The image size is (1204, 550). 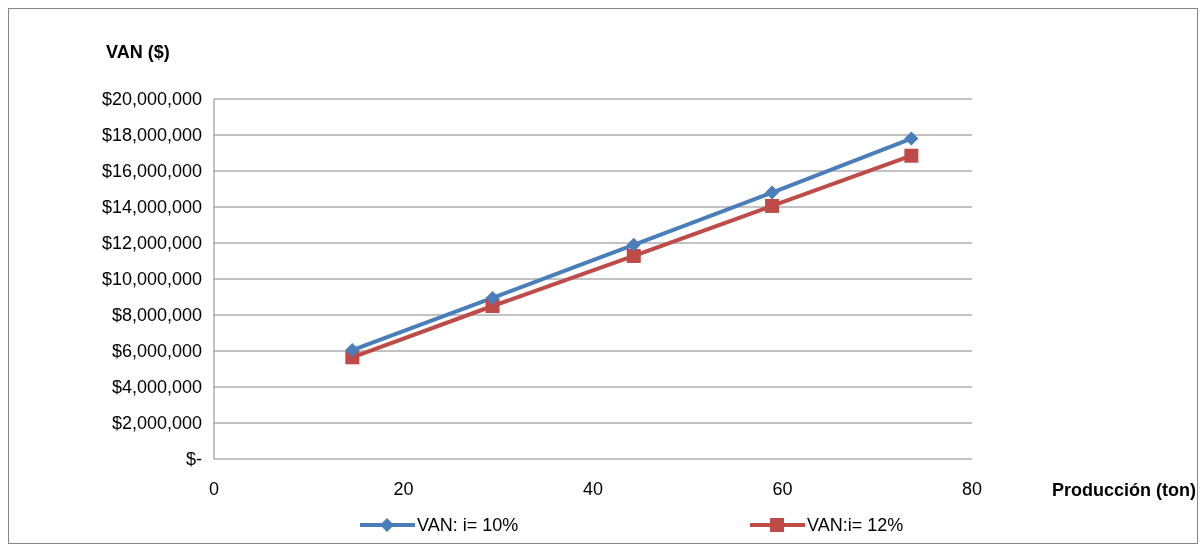 I want to click on x-tick-label: 0, so click(x=214, y=489).